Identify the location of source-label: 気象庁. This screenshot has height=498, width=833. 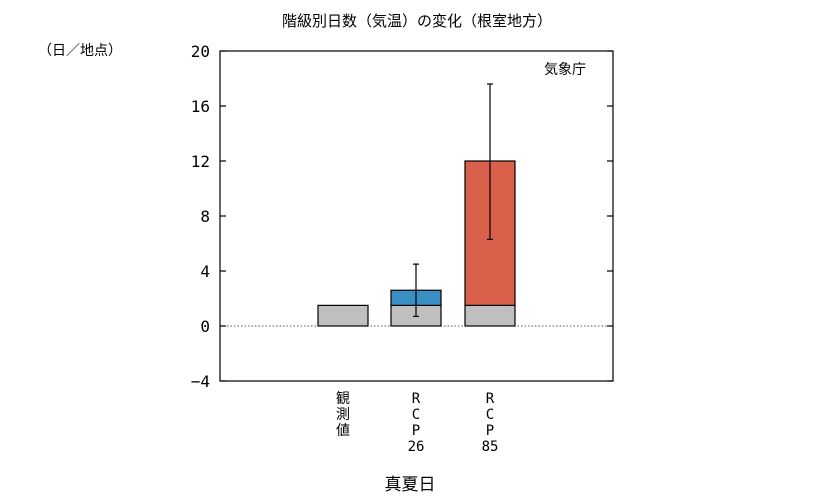
(565, 70).